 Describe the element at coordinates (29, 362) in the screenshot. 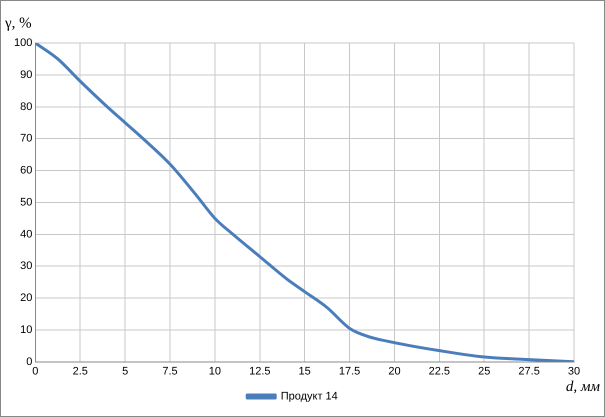

I see `y-tick-label: 0` at that location.